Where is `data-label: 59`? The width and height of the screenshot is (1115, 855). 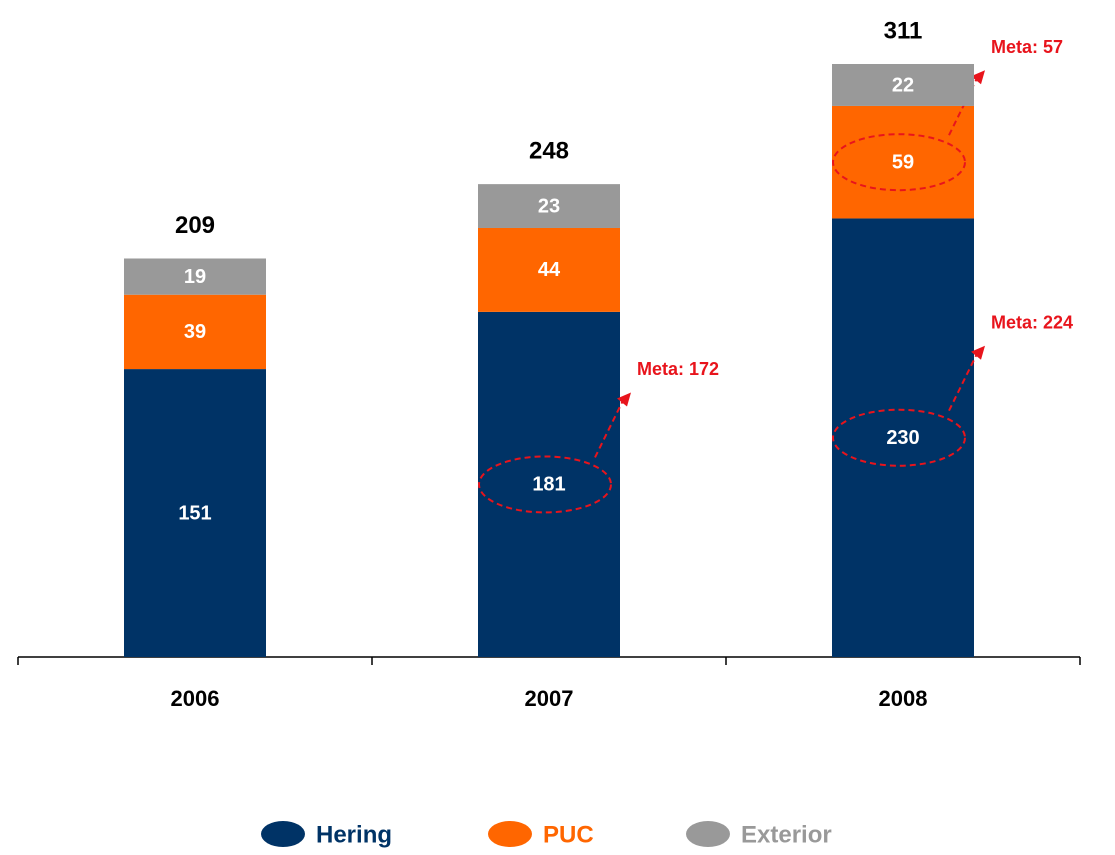 data-label: 59 is located at coordinates (903, 162).